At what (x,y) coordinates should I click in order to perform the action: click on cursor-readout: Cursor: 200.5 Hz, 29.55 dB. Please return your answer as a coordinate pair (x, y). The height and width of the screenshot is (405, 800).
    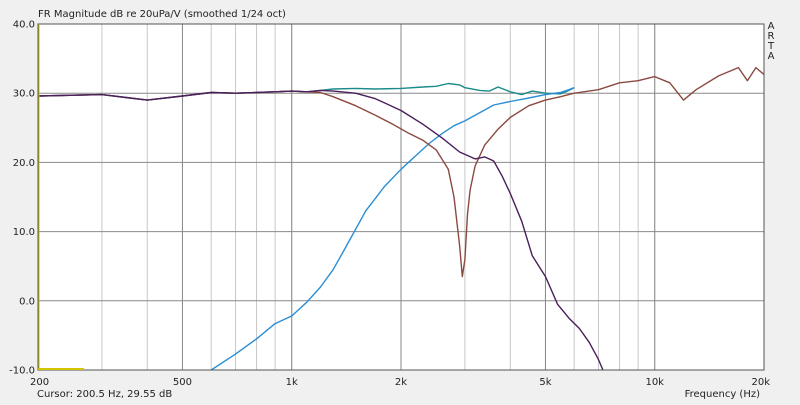
    Looking at the image, I should click on (105, 394).